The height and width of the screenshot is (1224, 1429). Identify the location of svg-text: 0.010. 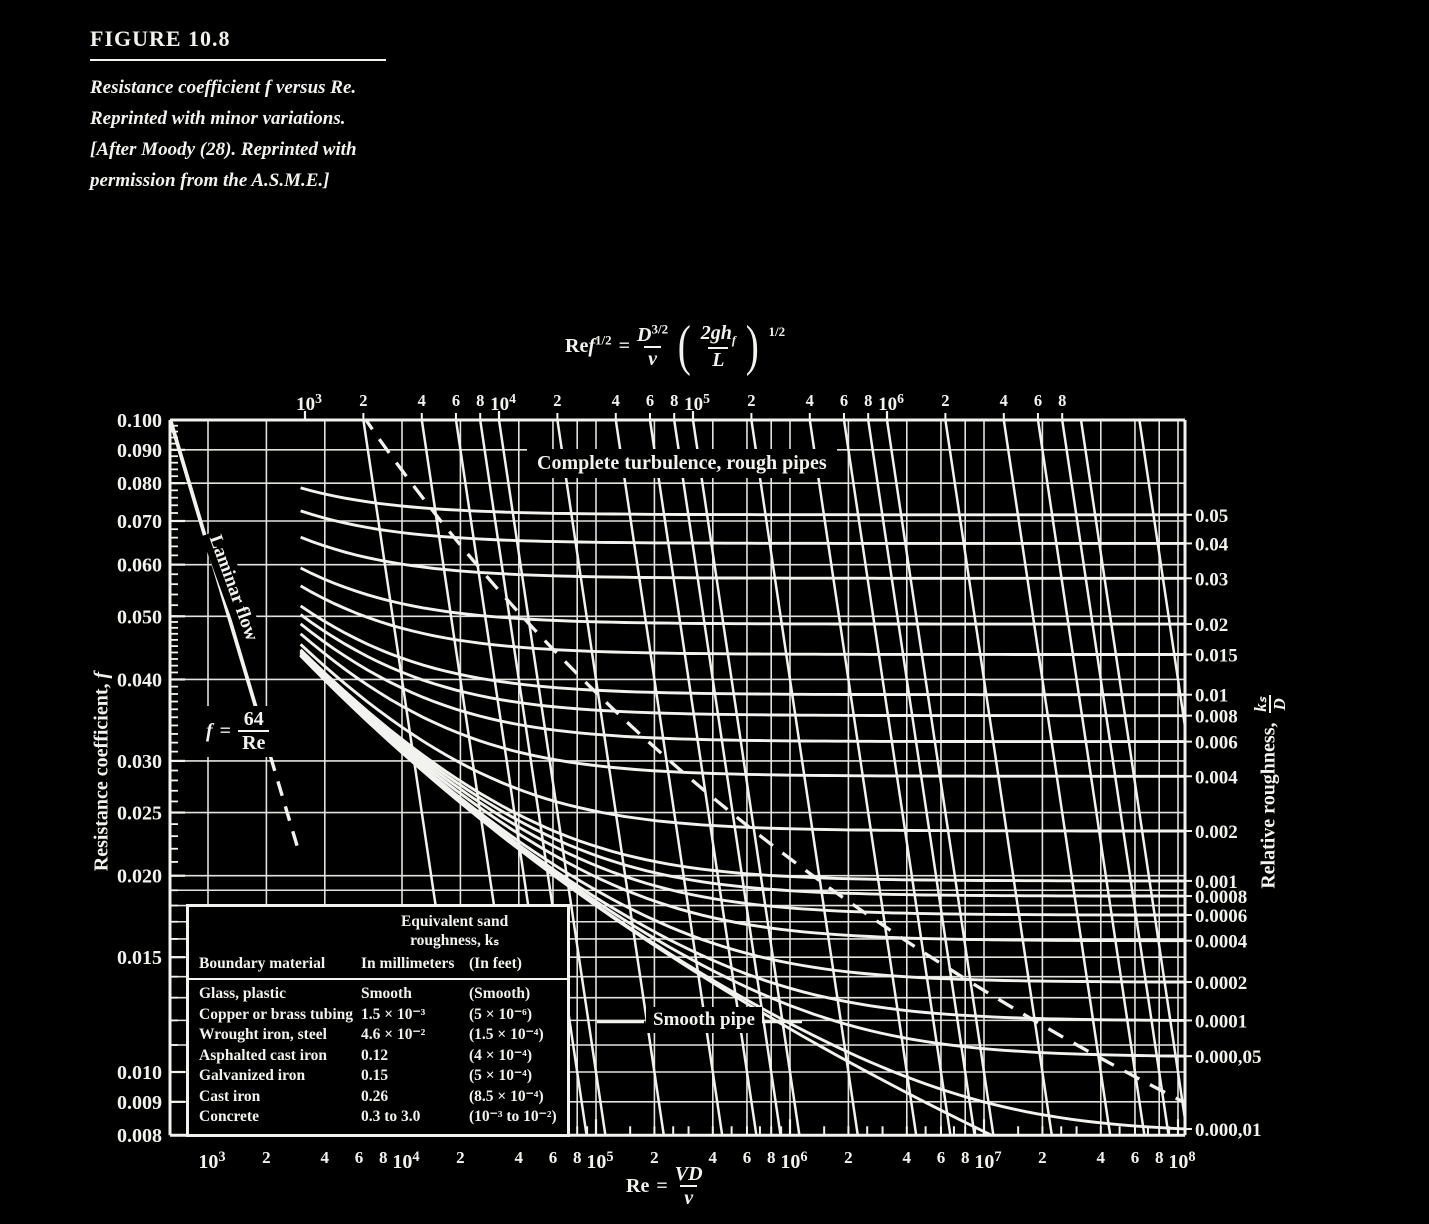
(139, 1073).